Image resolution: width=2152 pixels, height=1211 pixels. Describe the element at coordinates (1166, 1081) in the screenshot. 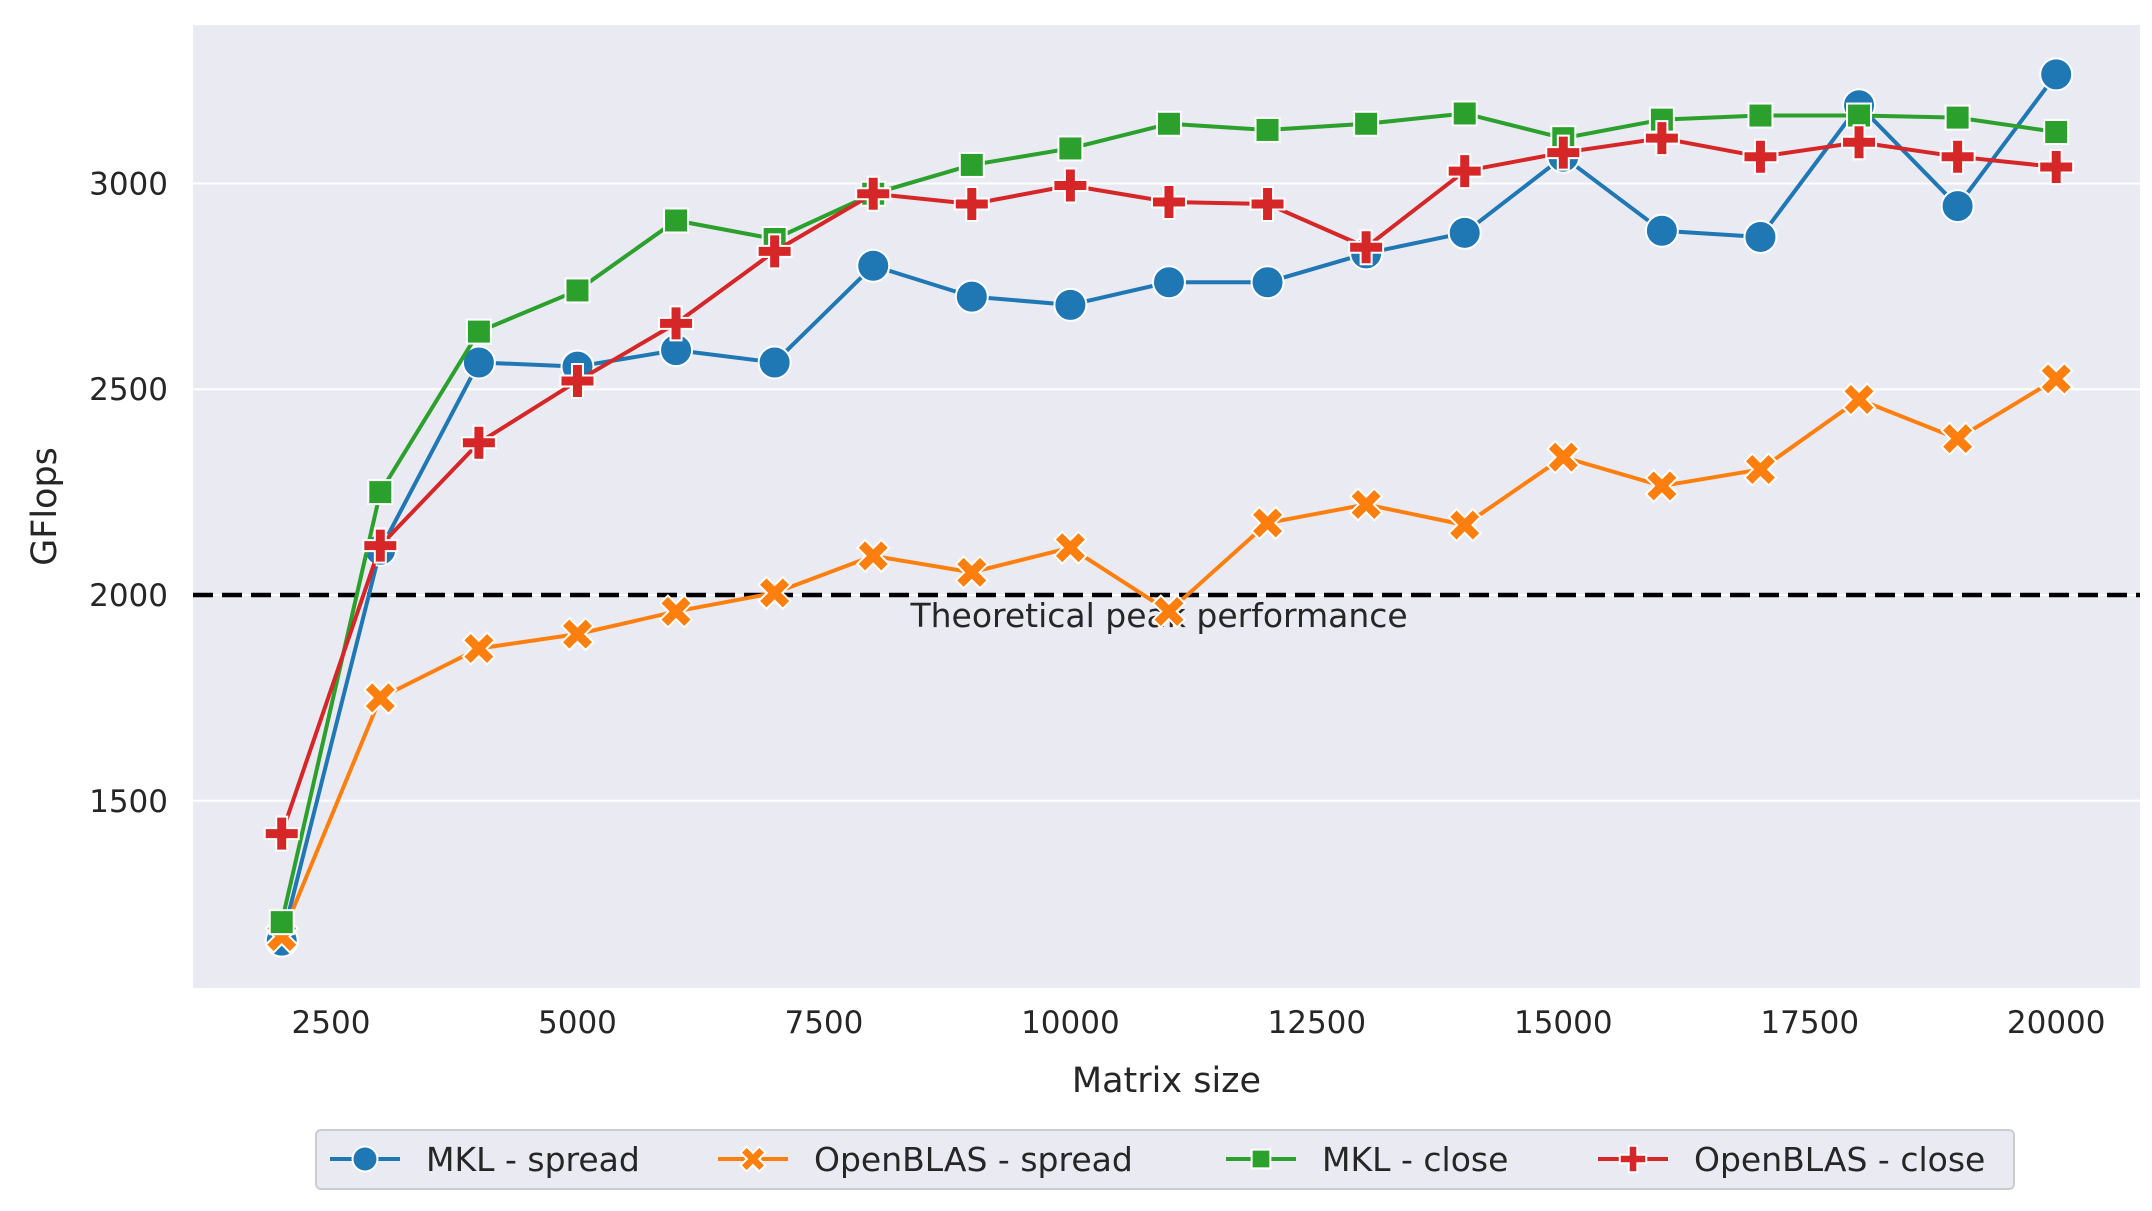

I see `x-axis-title: Matrix size` at that location.